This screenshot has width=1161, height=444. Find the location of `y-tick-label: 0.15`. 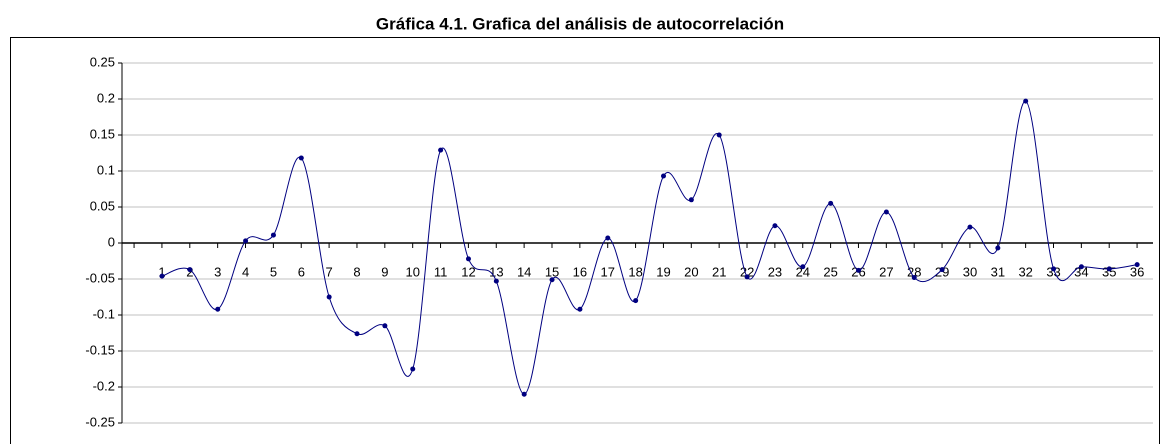

y-tick-label: 0.15 is located at coordinates (102, 133).